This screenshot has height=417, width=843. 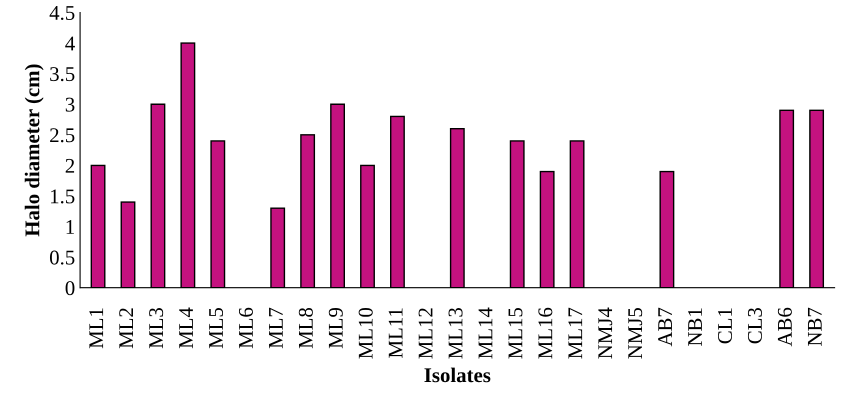 What do you see at coordinates (575, 333) in the screenshot?
I see `x-tick-label: ML17` at bounding box center [575, 333].